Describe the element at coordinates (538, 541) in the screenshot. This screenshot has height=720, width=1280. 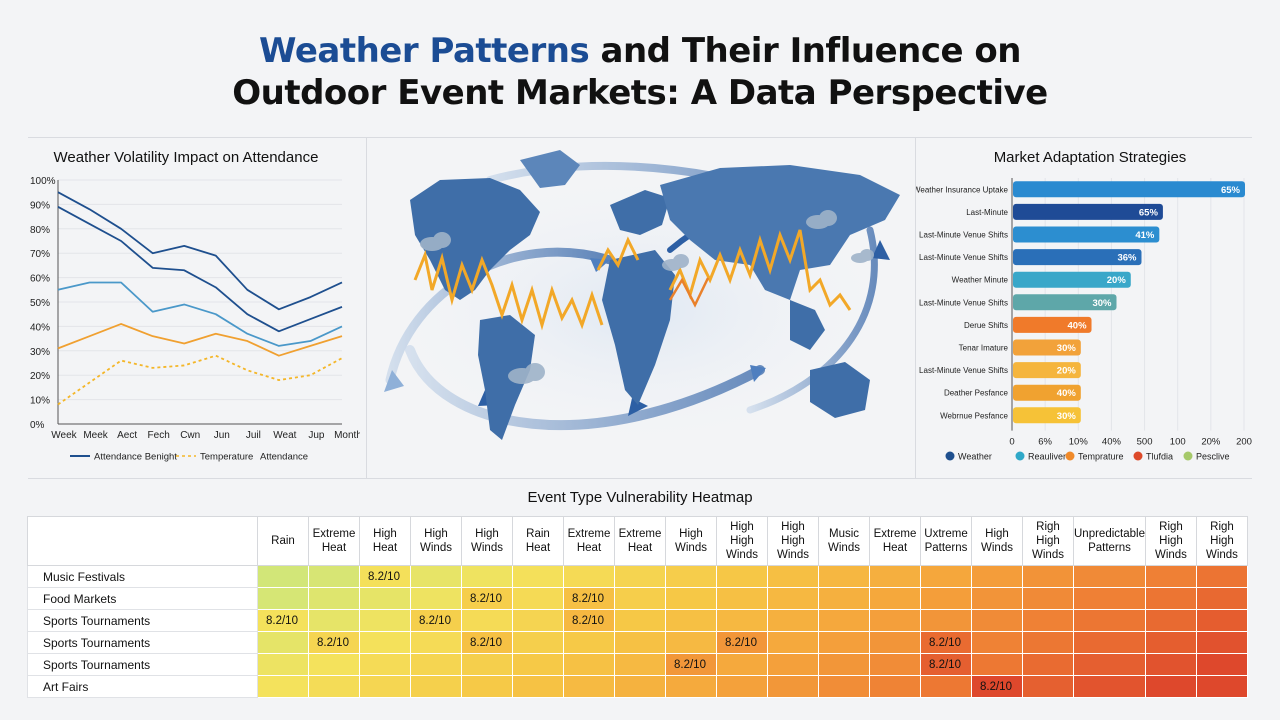
I see `heatmap-column-header: Rain Heat` at that location.